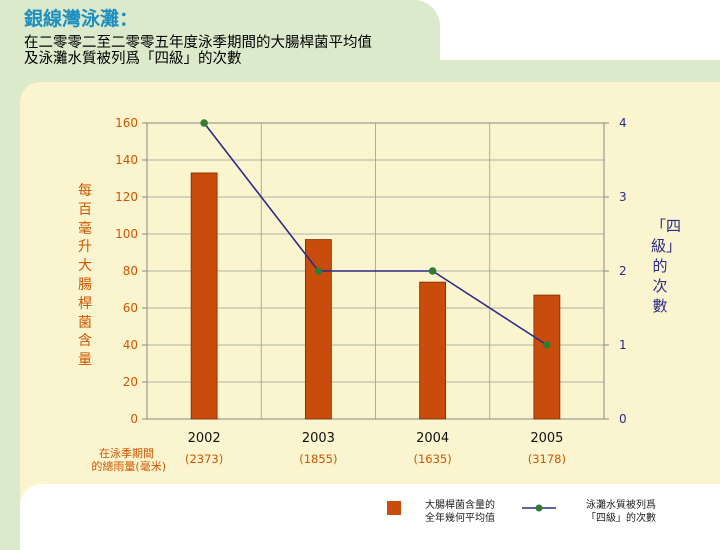 This screenshot has width=720, height=550. I want to click on y-tick-label-left: 80, so click(130, 271).